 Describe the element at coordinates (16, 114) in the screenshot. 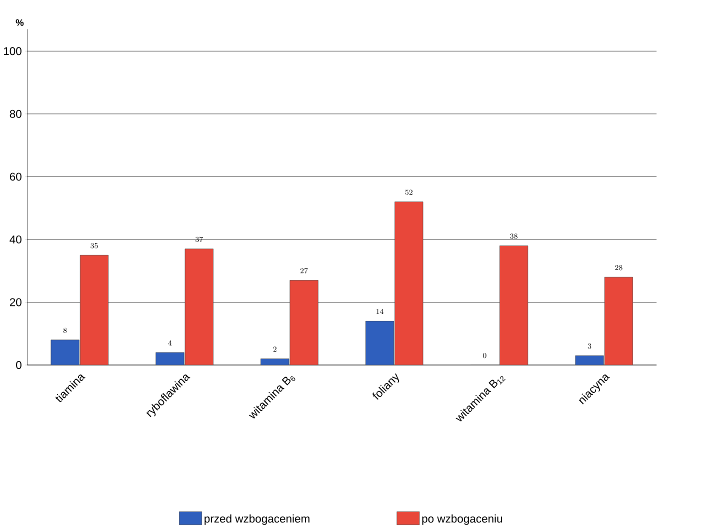

I see `y-tick-label: 80` at that location.